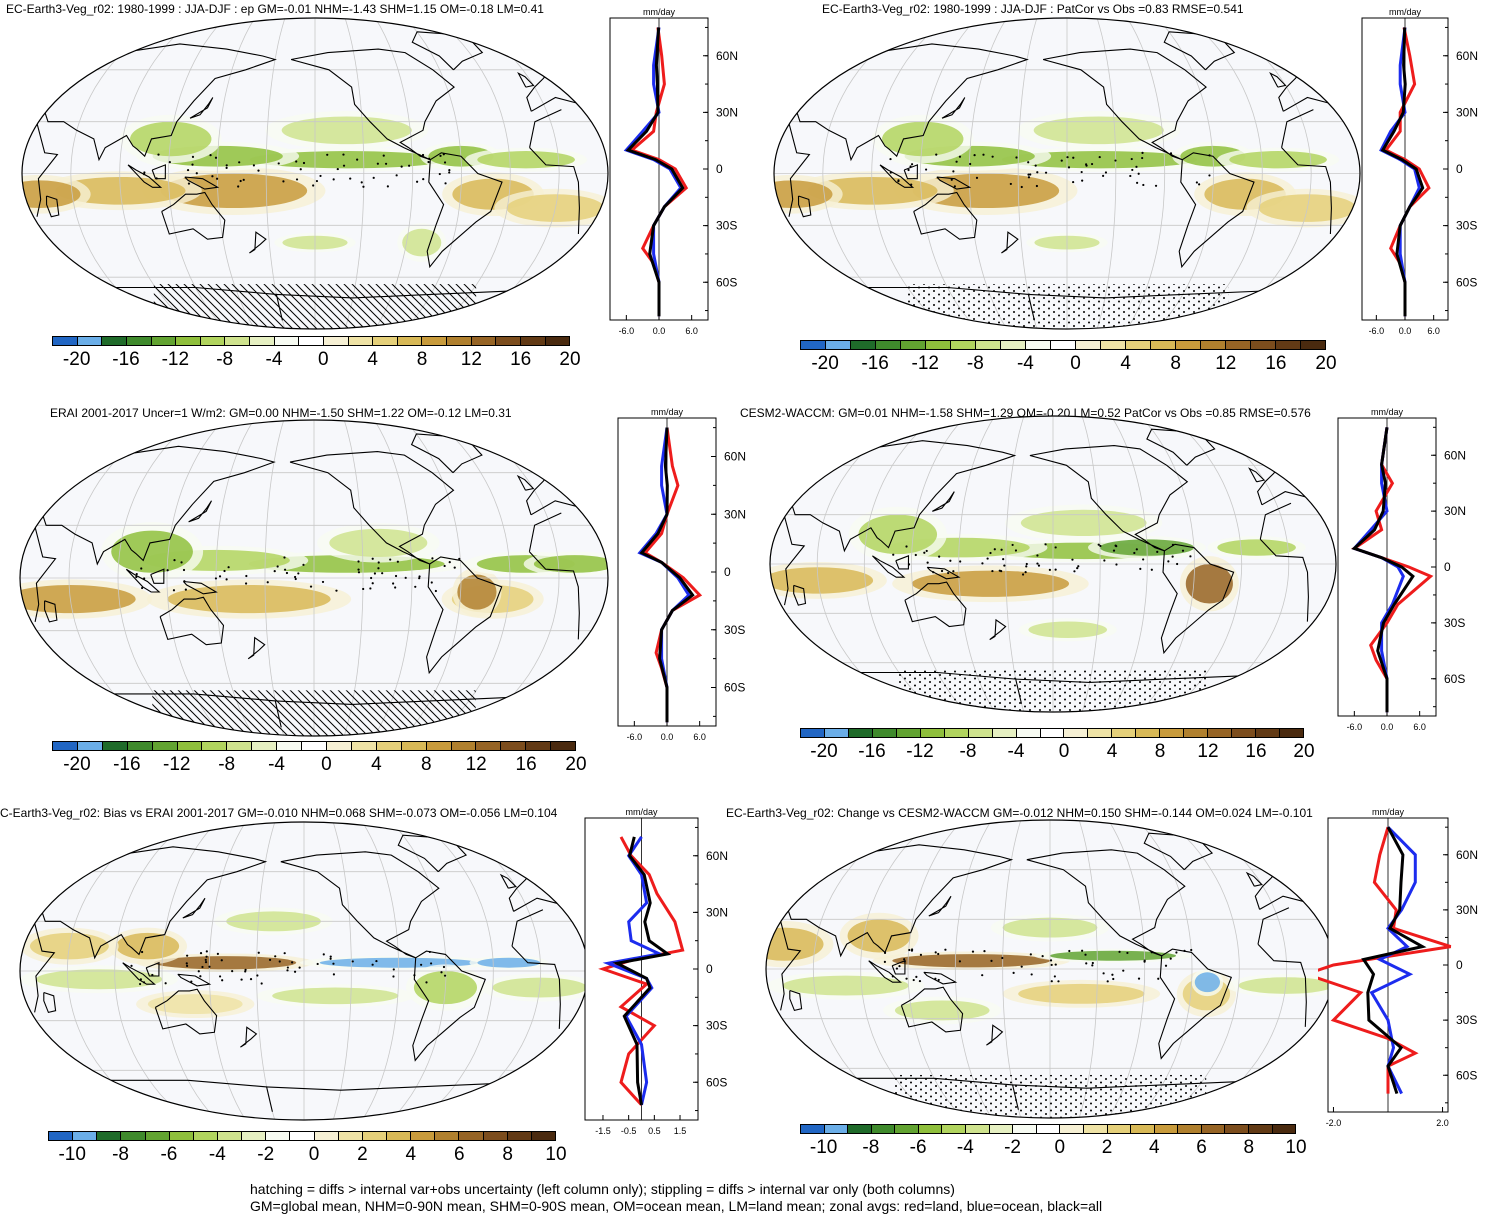 The width and height of the screenshot is (1500, 1214). I want to click on zonal-lat-label: 60N, so click(735, 457).